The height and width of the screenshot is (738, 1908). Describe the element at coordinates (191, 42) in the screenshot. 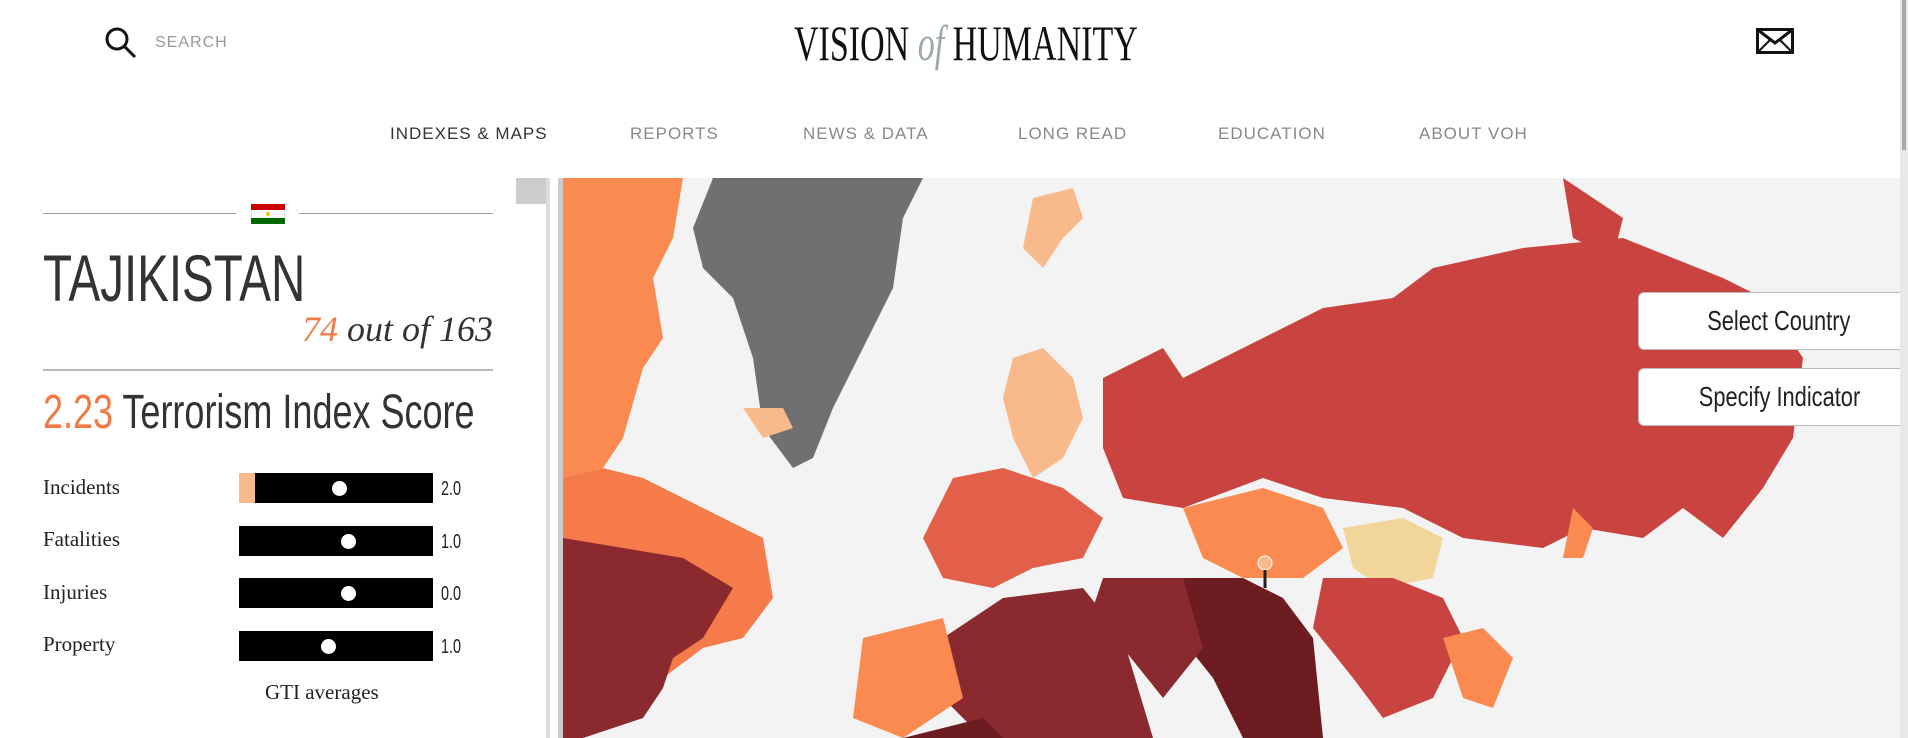

I see `search-input: SEARCH` at that location.